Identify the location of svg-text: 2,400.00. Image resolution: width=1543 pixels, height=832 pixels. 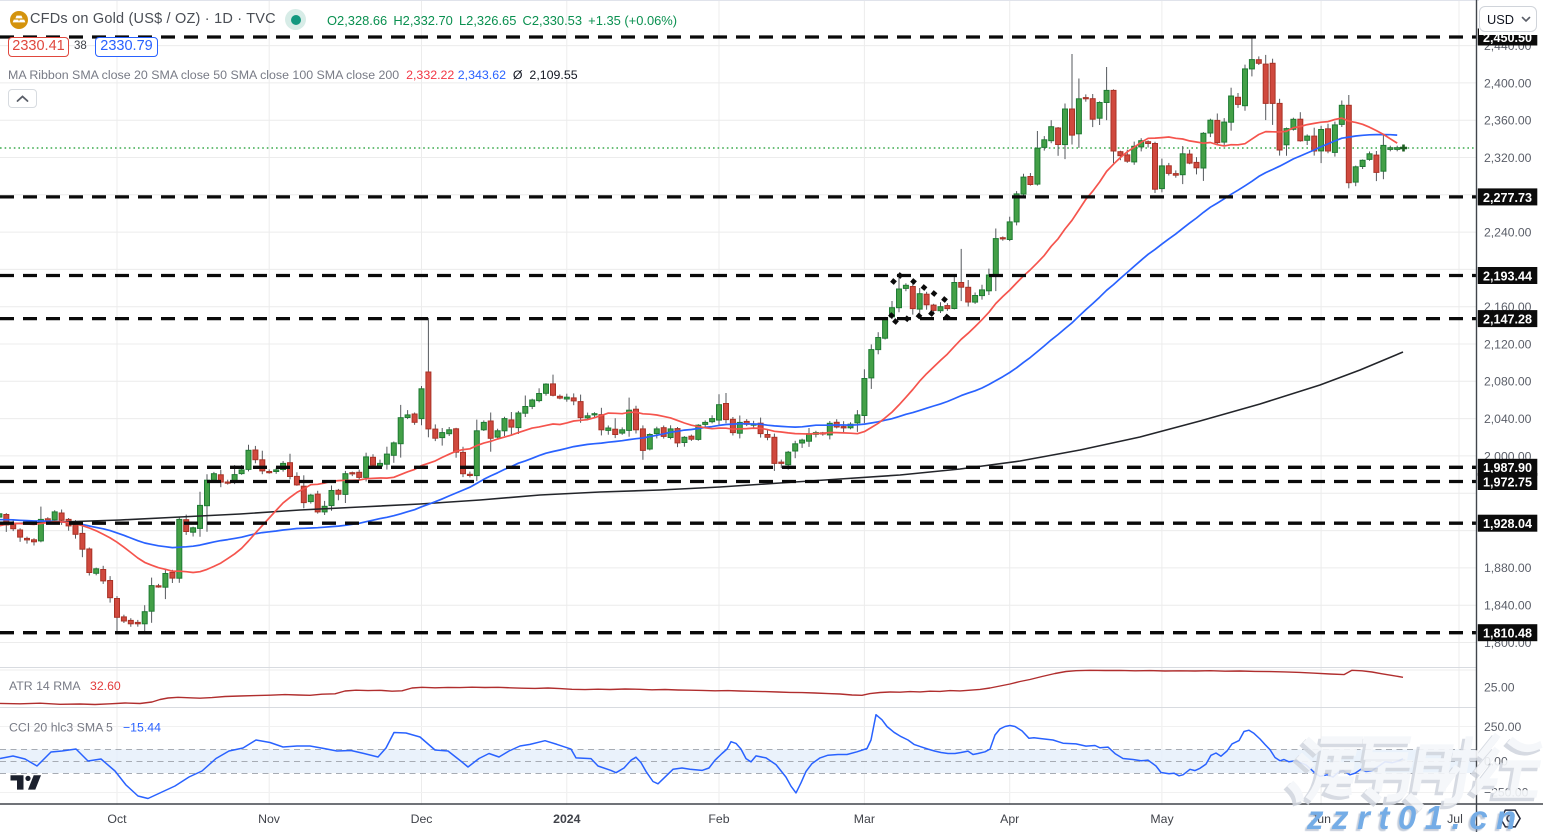
(1508, 83).